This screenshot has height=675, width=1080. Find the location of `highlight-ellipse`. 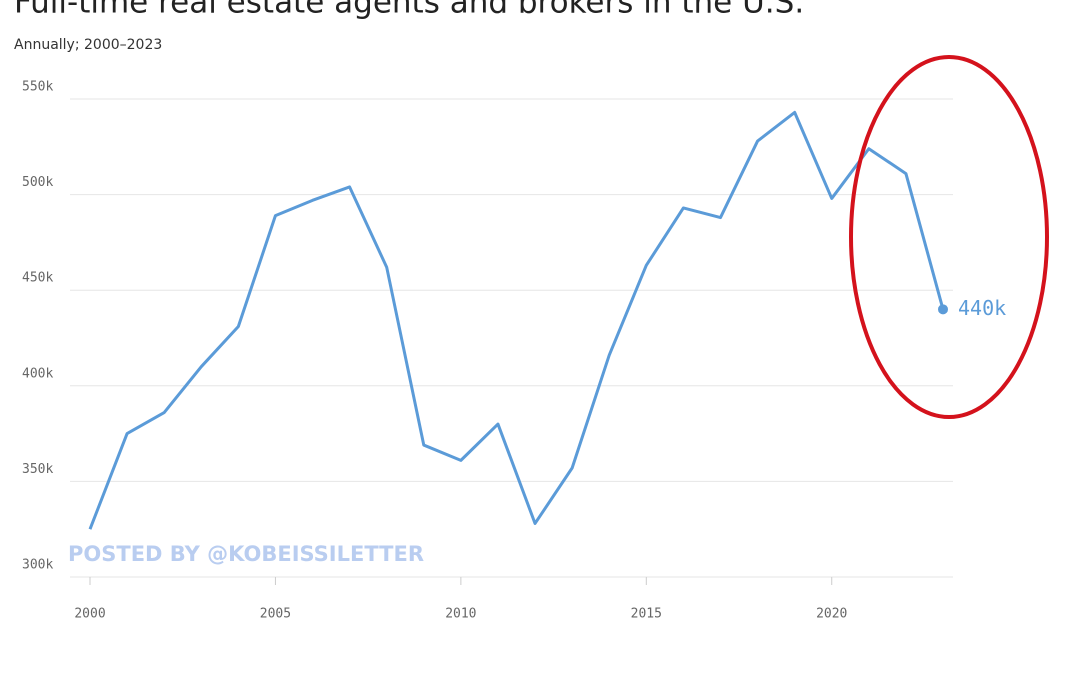

highlight-ellipse is located at coordinates (949, 237).